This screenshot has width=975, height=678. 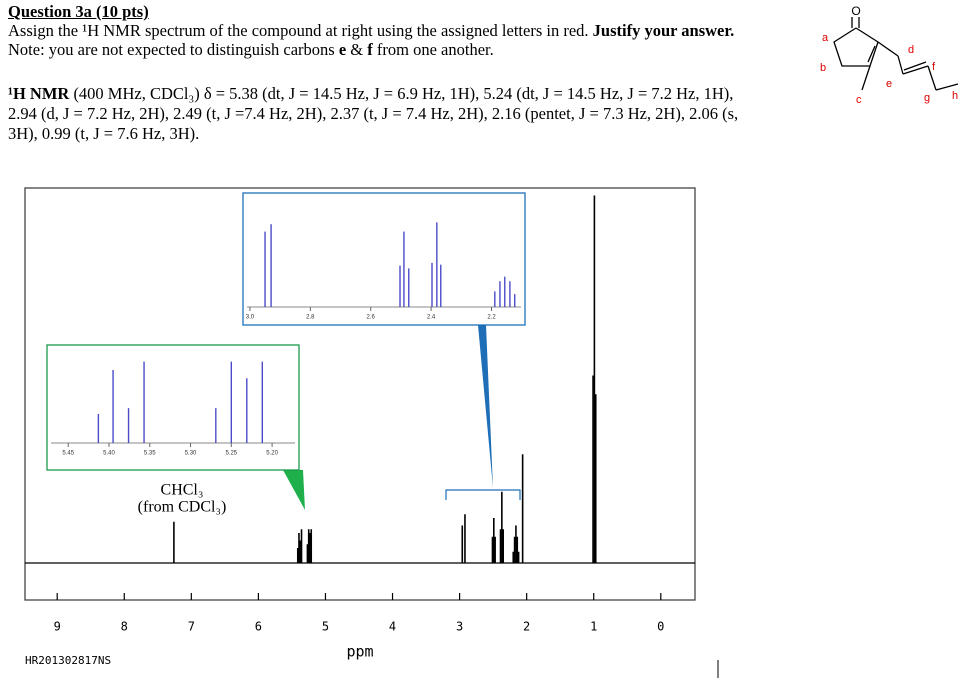 What do you see at coordinates (855, 11) in the screenshot?
I see `atom: O` at bounding box center [855, 11].